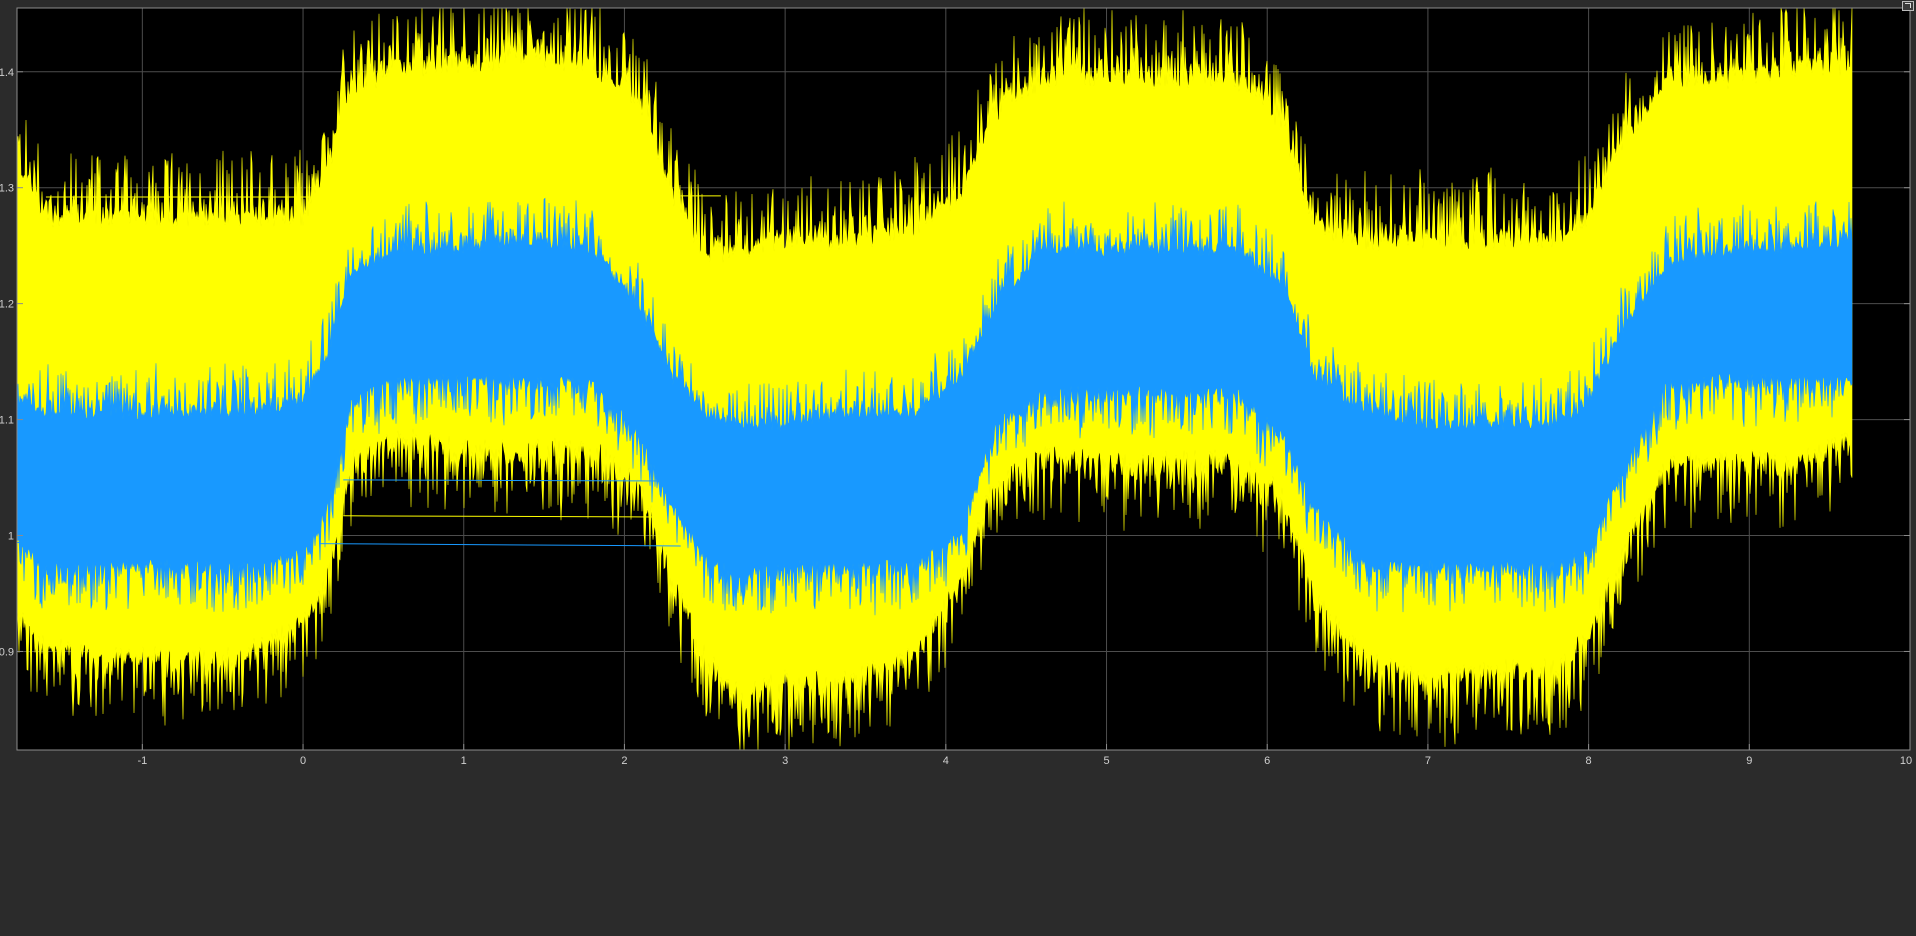 The image size is (1916, 936). What do you see at coordinates (464, 761) in the screenshot?
I see `x-tick-label: 1` at bounding box center [464, 761].